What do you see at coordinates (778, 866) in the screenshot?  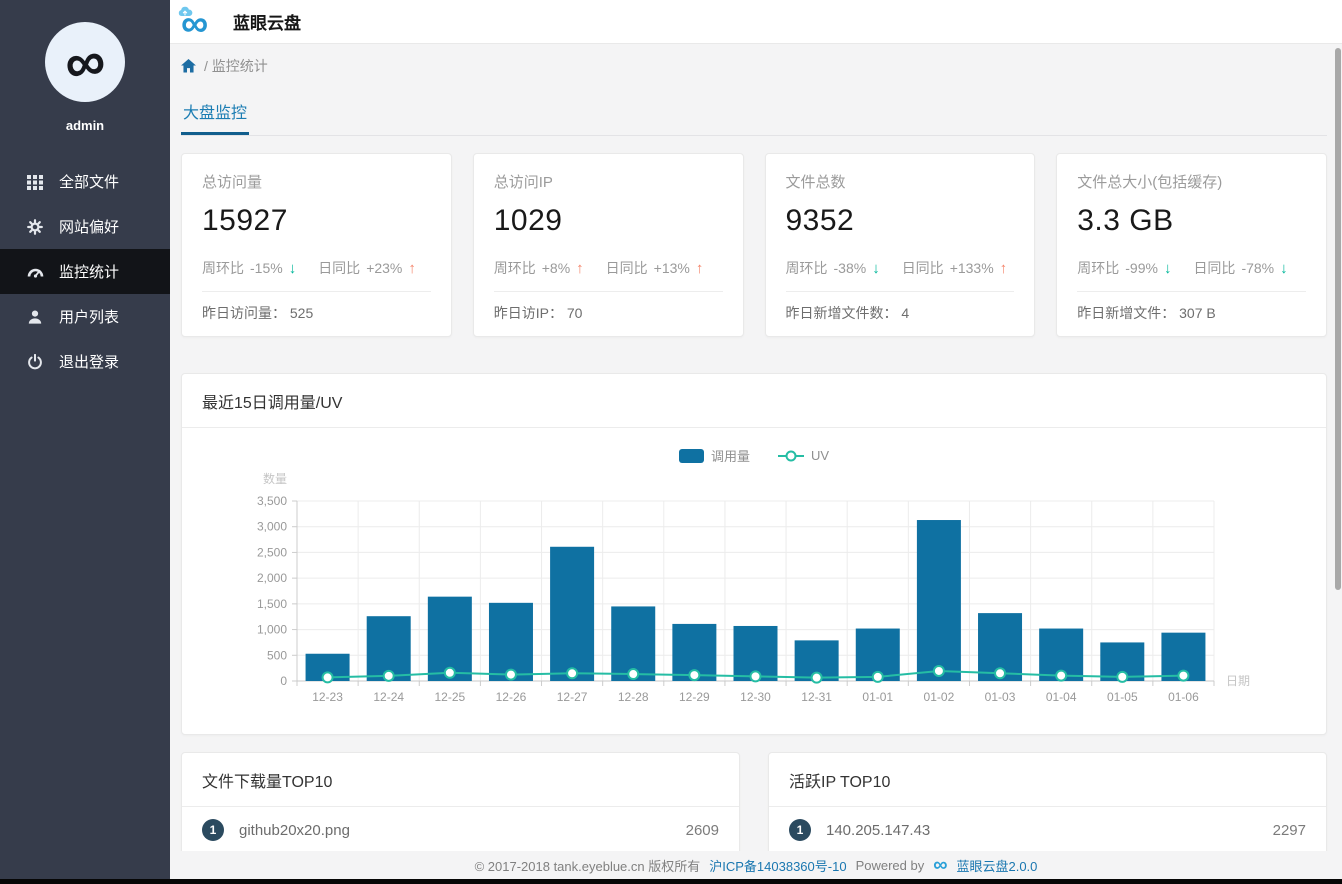 I see `icp-link: 沪ICP备14038360号-10` at bounding box center [778, 866].